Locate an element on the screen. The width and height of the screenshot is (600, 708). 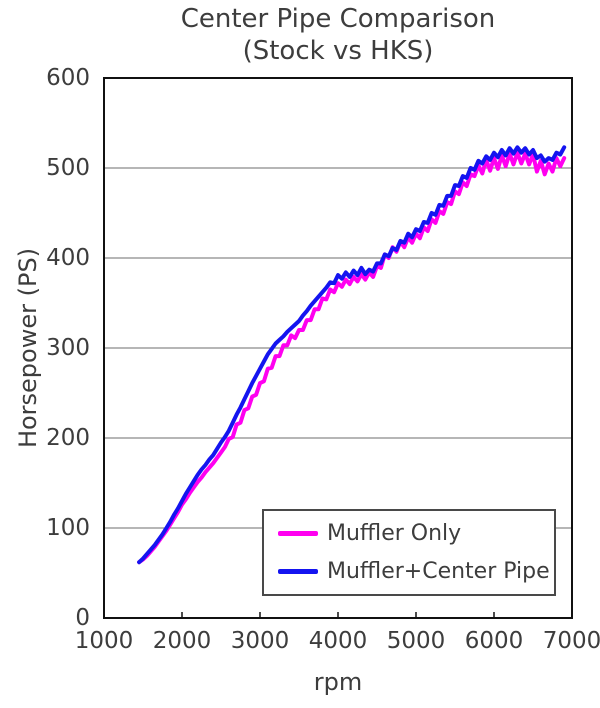
legend-item-muffler-only: Muffler Only is located at coordinates (416, 533).